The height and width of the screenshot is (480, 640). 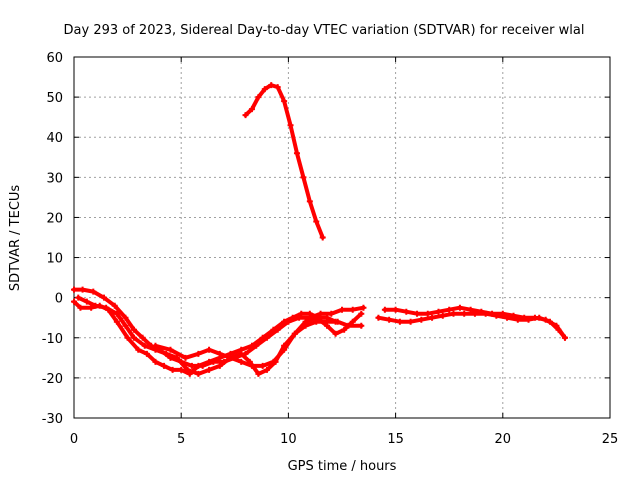 What do you see at coordinates (54, 138) in the screenshot?
I see `y-tick-label: 40` at bounding box center [54, 138].